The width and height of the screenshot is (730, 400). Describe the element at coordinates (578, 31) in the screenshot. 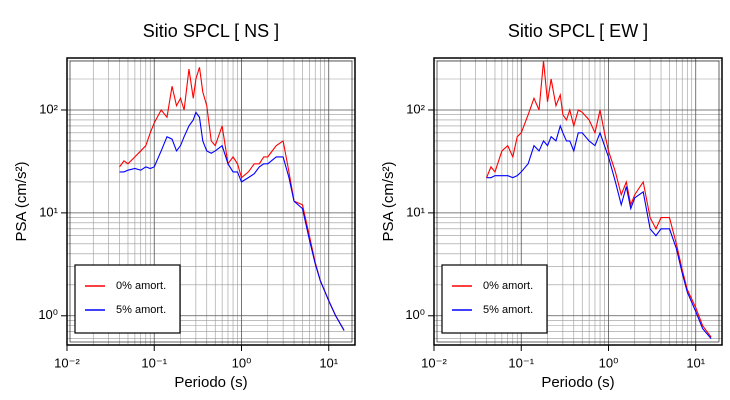

I see `chart-title: Sitio SPCL [ EW ]` at that location.